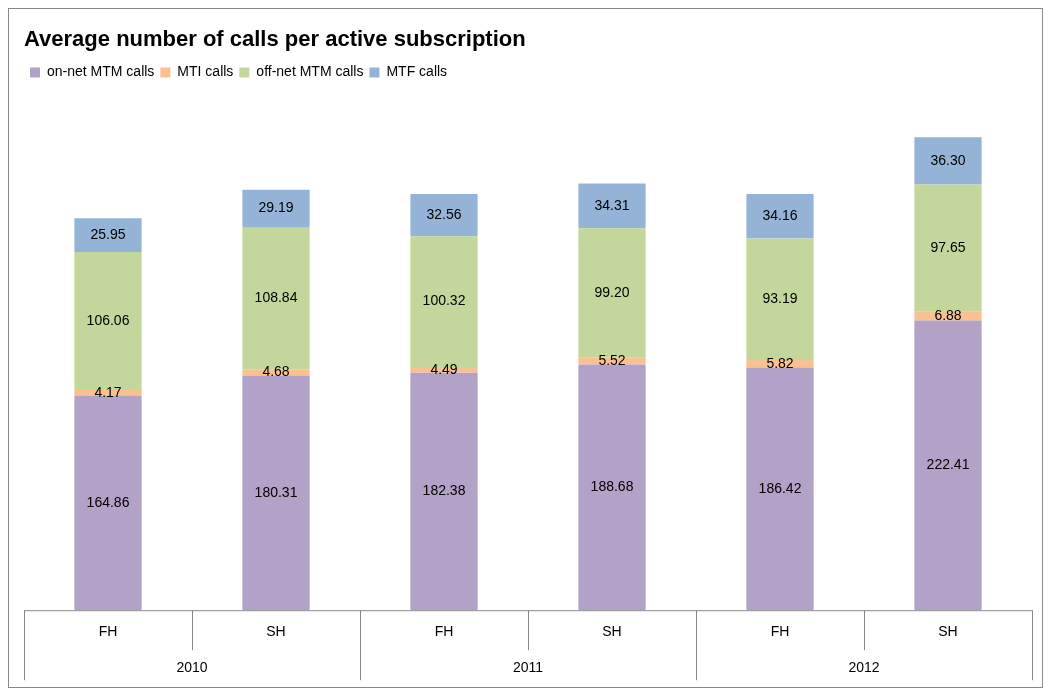 Image resolution: width=1051 pixels, height=696 pixels. What do you see at coordinates (101, 71) in the screenshot?
I see `legend-label: on-net MTM calls` at bounding box center [101, 71].